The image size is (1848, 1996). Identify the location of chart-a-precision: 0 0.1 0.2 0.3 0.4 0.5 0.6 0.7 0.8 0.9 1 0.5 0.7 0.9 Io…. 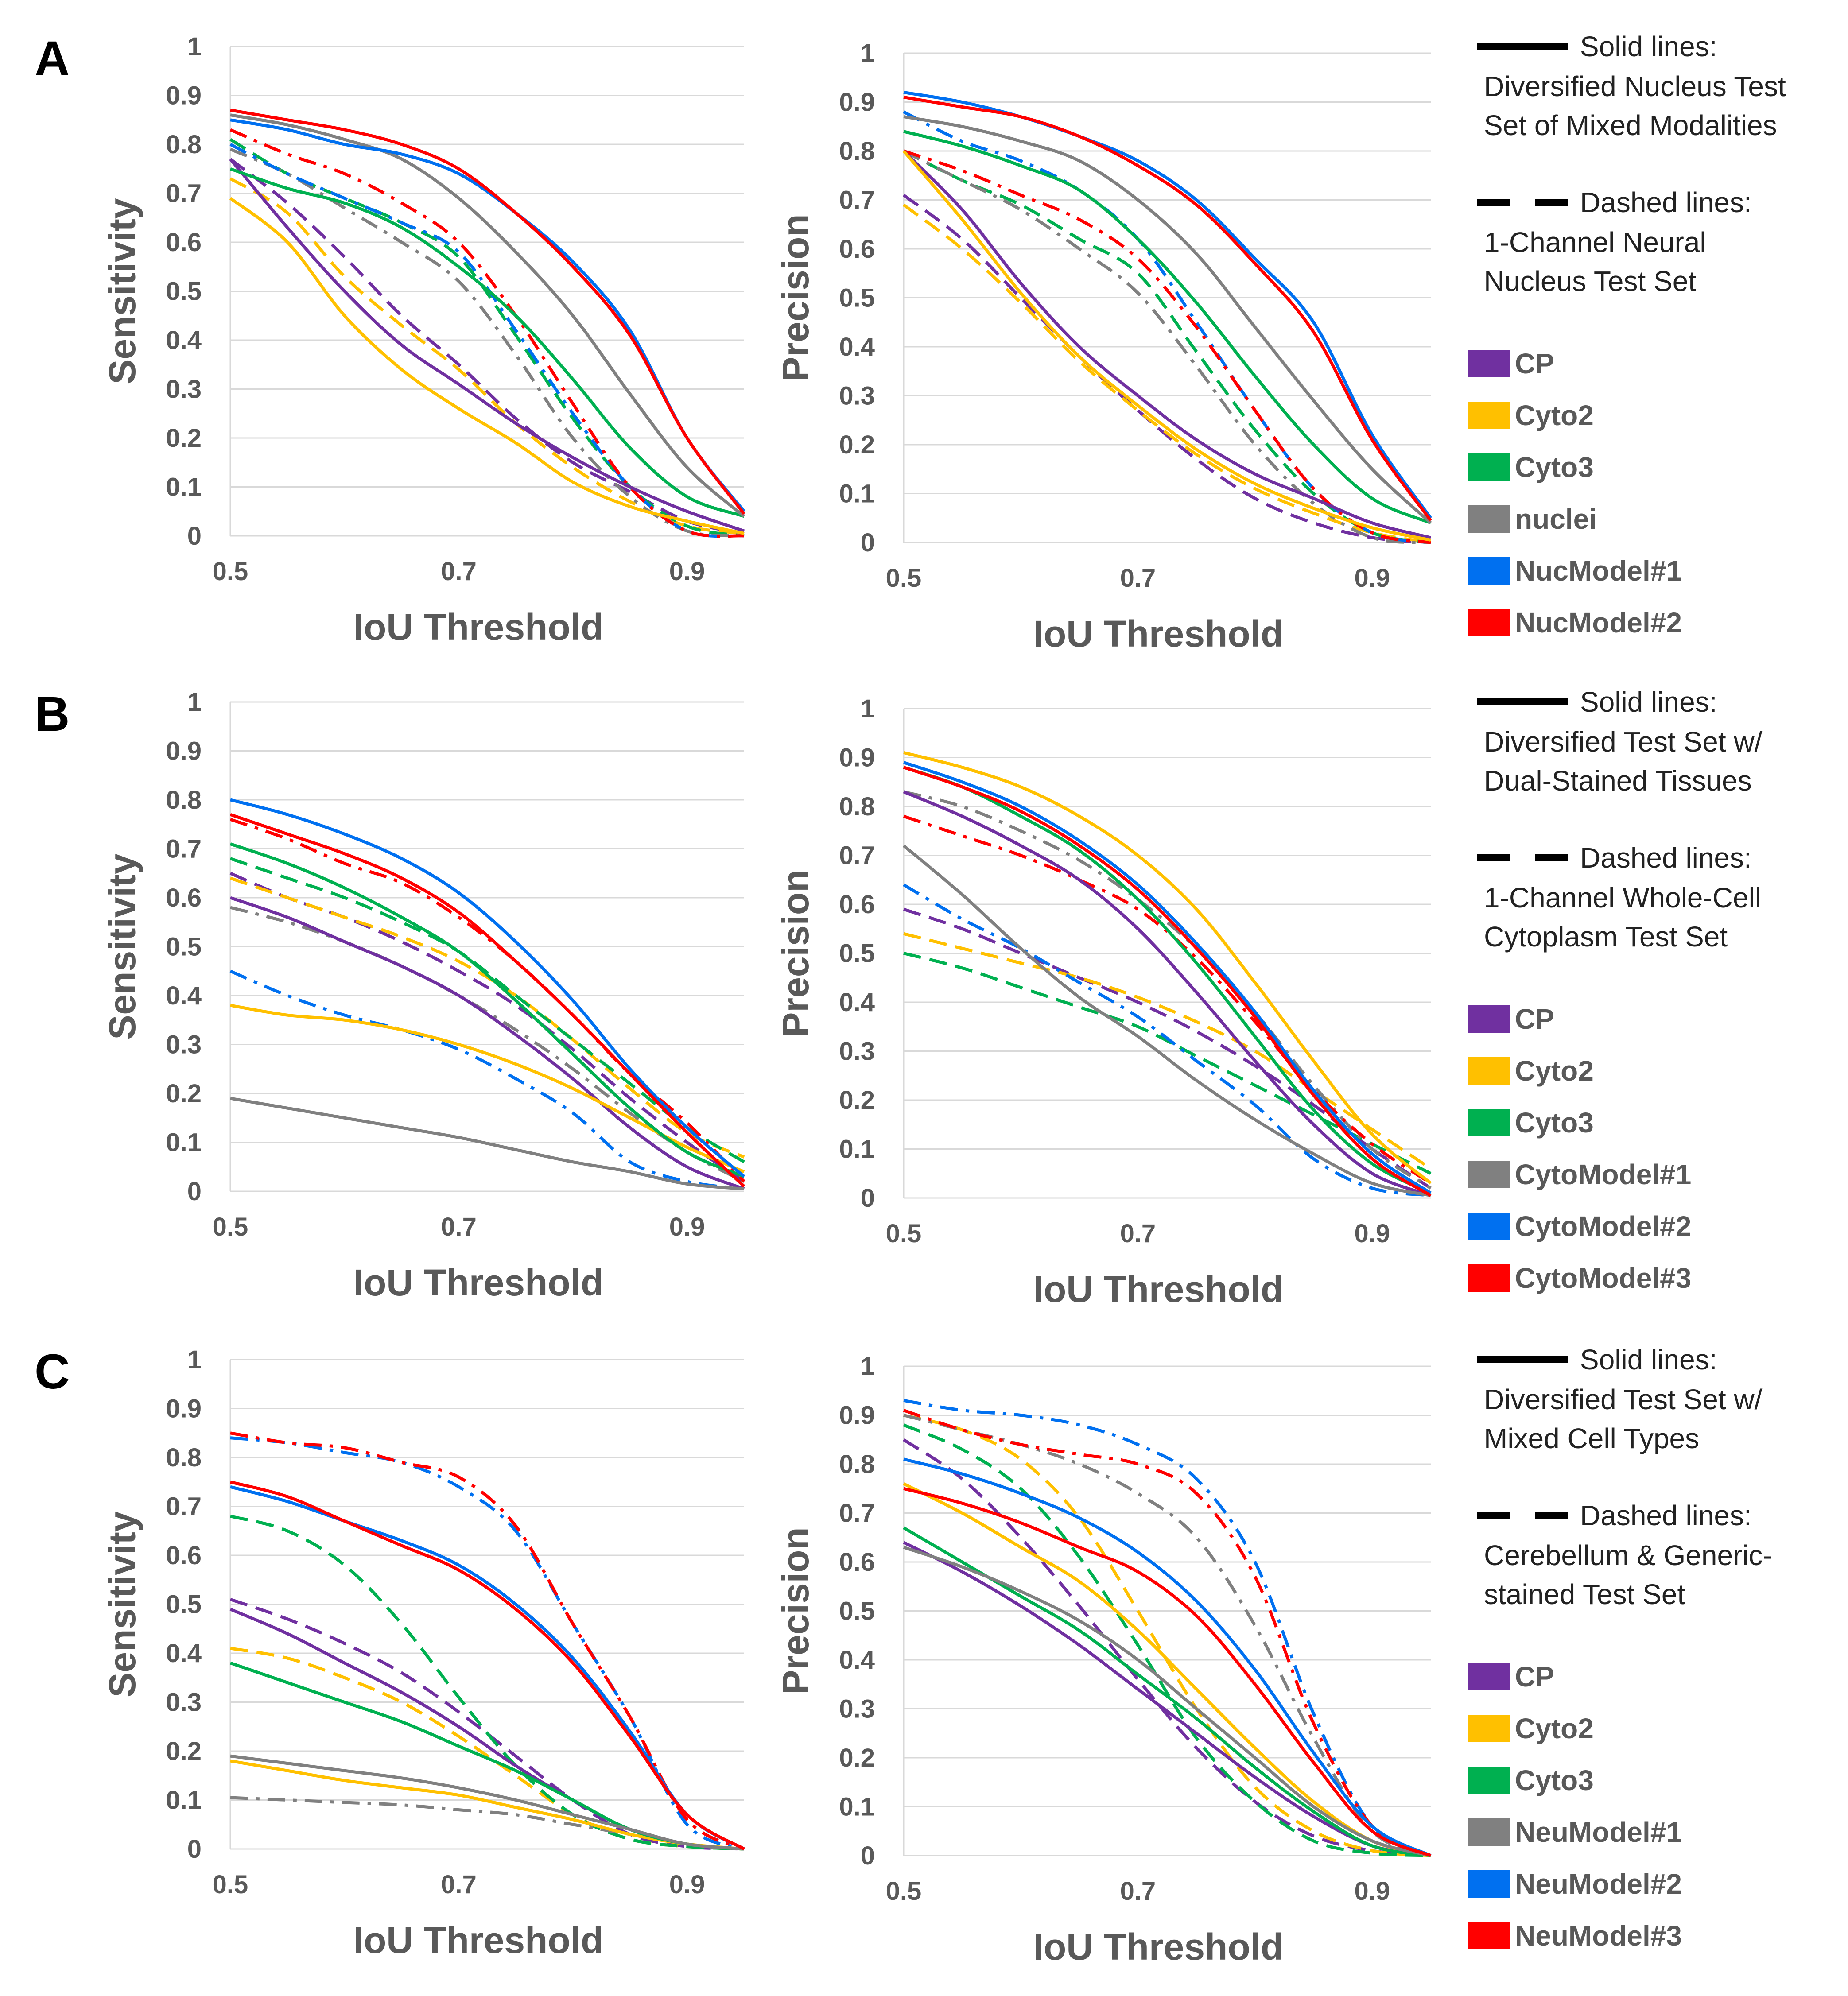
(1103, 347).